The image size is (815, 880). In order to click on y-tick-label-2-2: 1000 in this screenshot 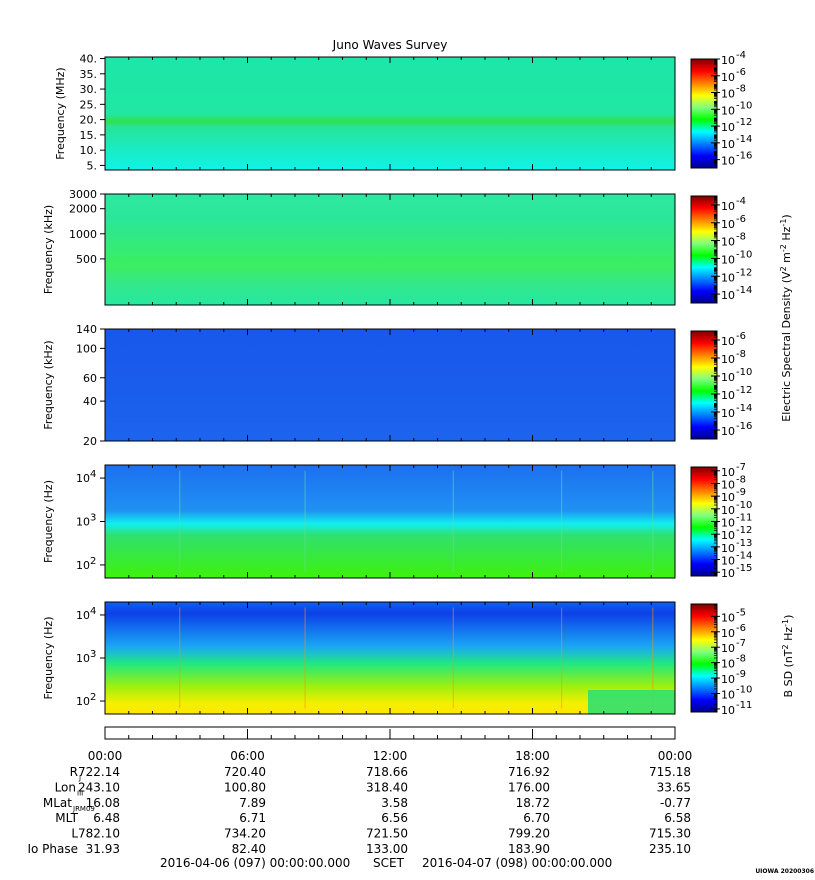, I will do `click(83, 234)`.